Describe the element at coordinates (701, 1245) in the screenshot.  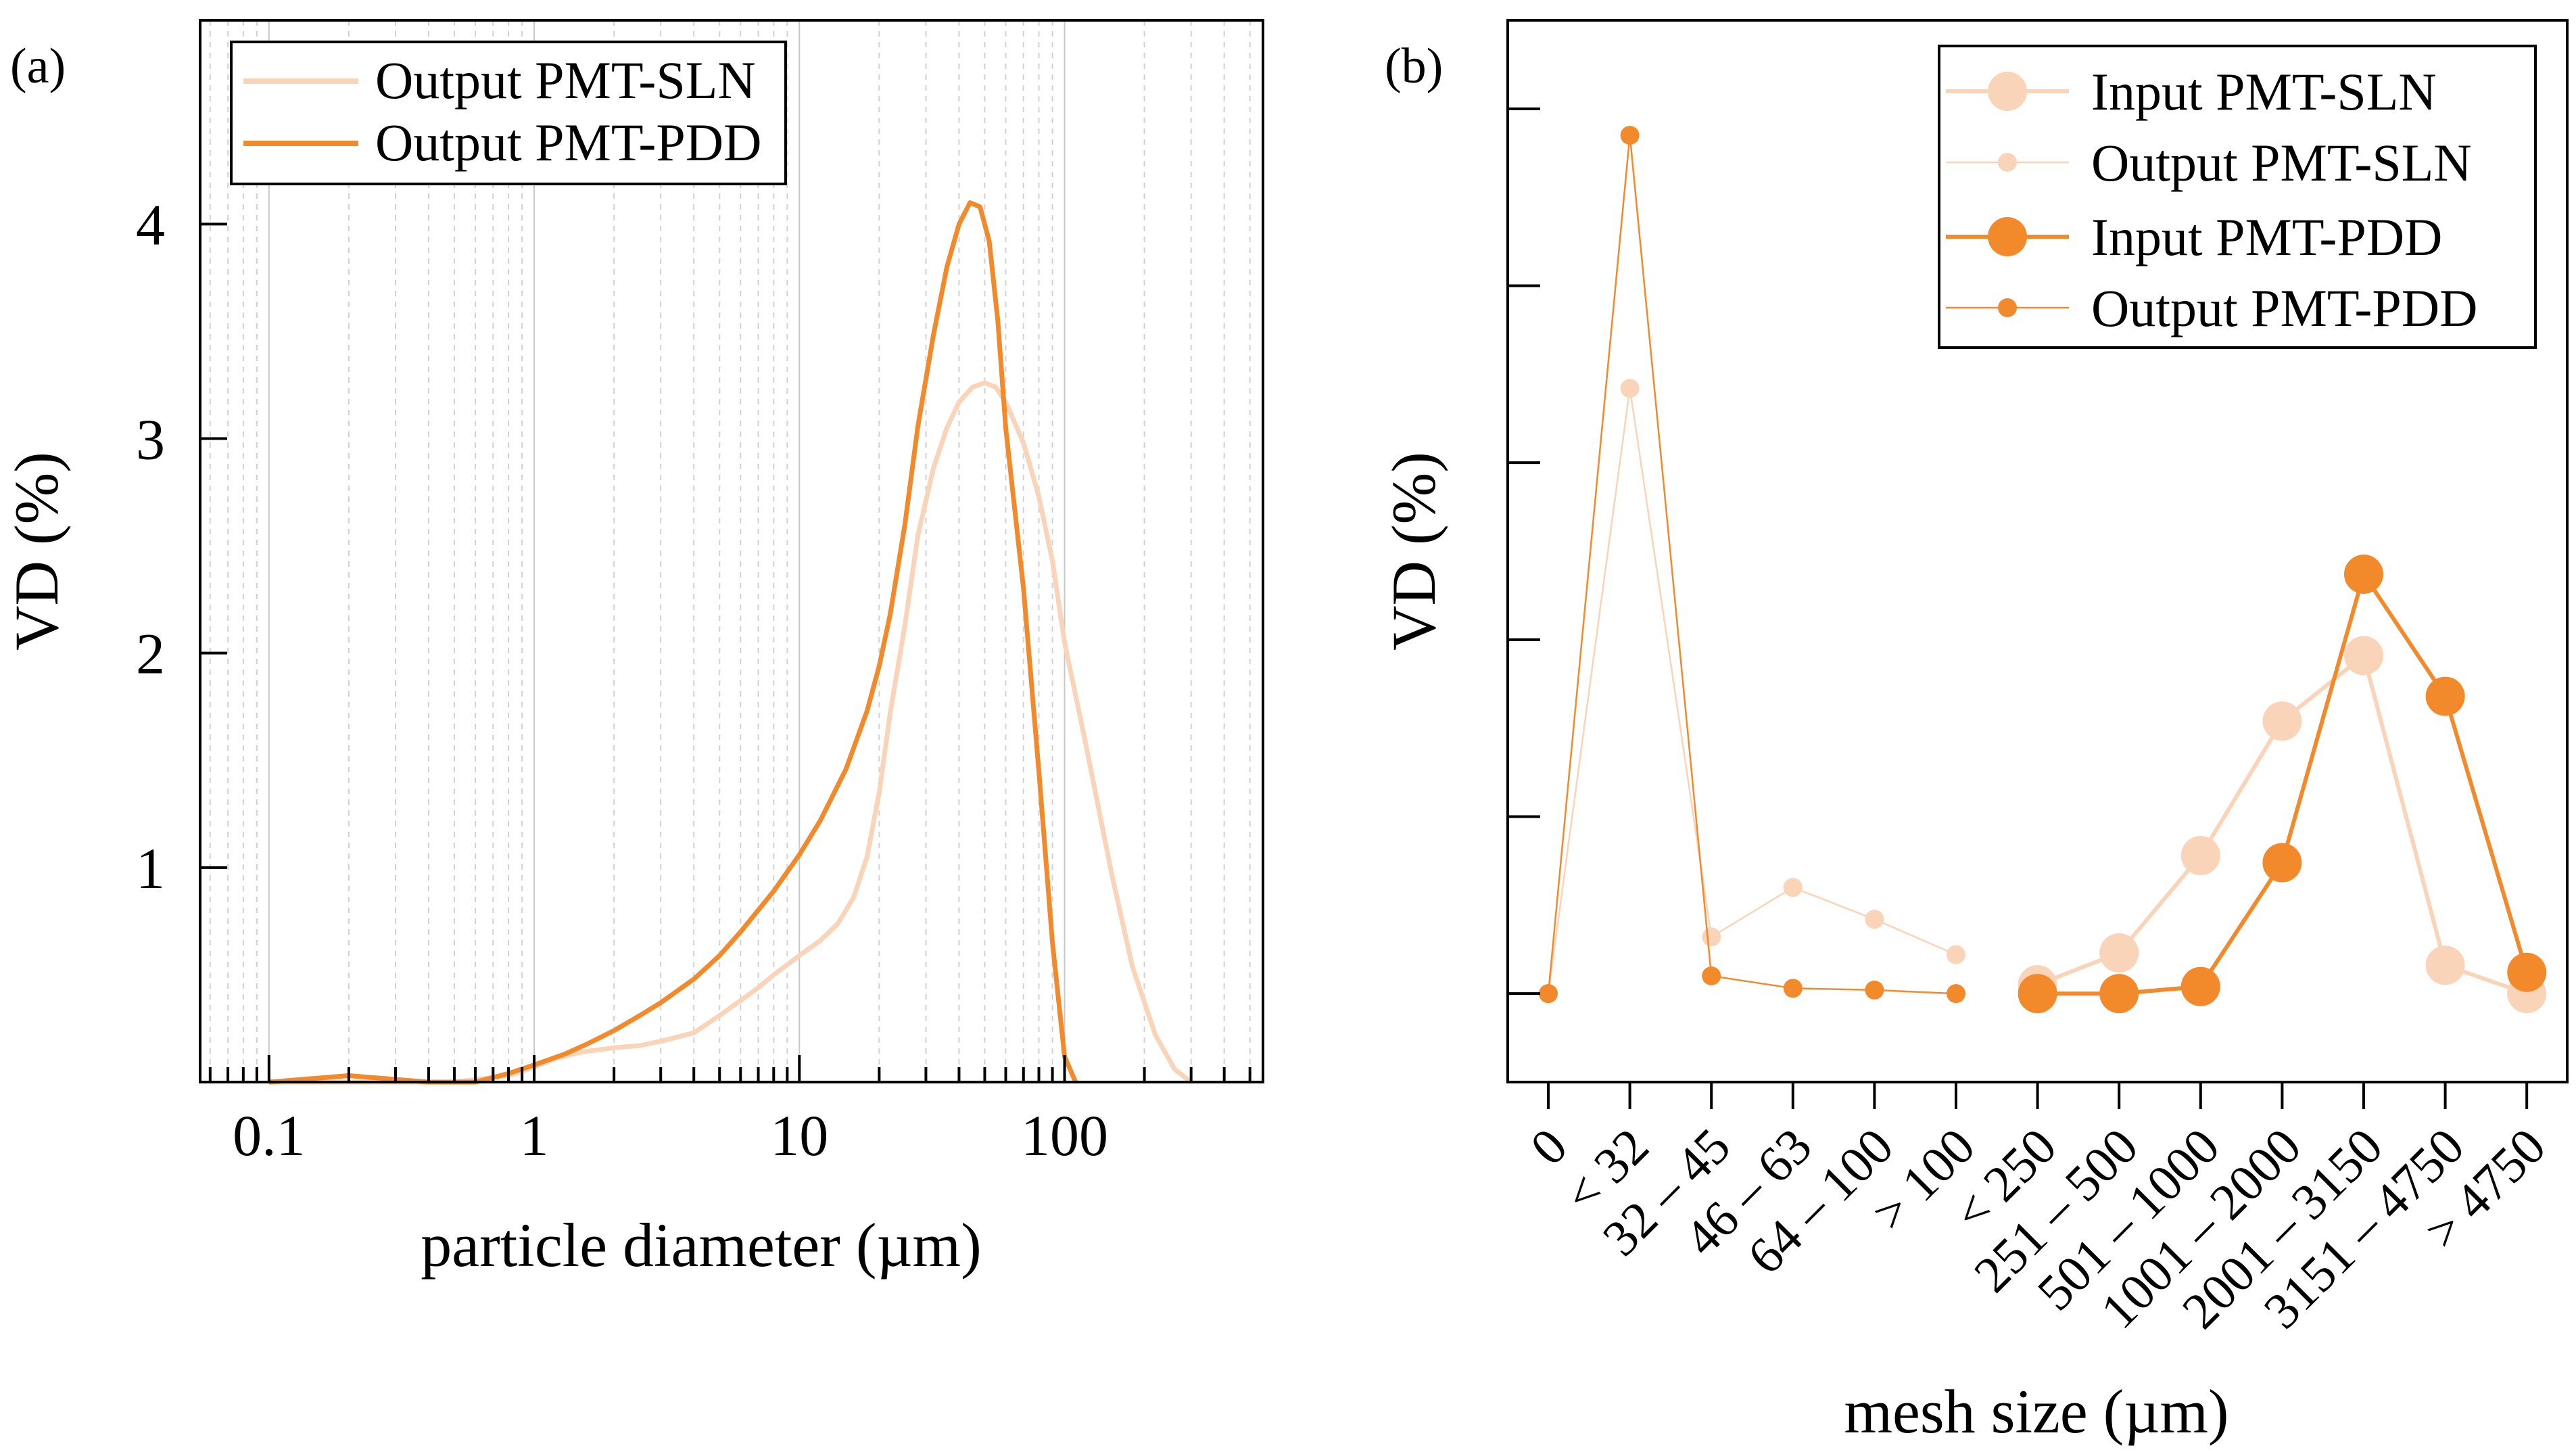
I see `panel-a-x-axis-title: particle diameter (µm)` at that location.